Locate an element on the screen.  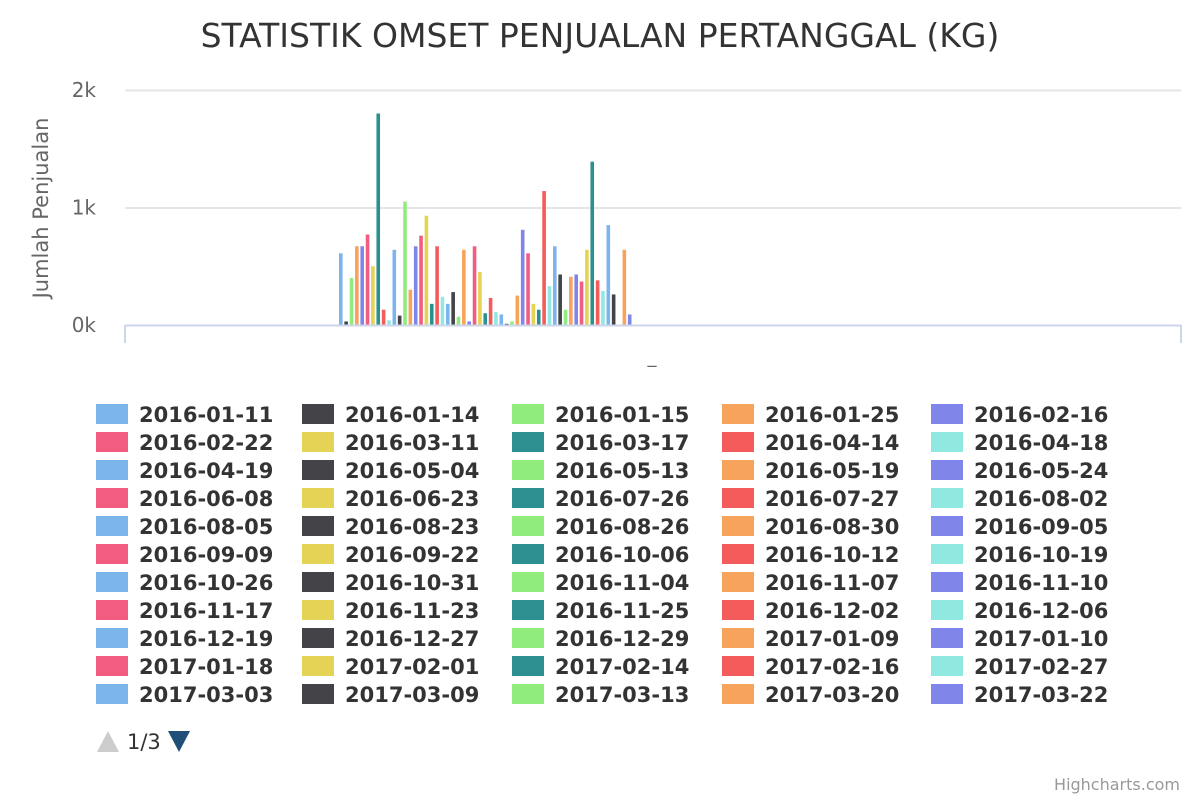
legend-item-2016-08-05: 2016-08-05 is located at coordinates (184, 527).